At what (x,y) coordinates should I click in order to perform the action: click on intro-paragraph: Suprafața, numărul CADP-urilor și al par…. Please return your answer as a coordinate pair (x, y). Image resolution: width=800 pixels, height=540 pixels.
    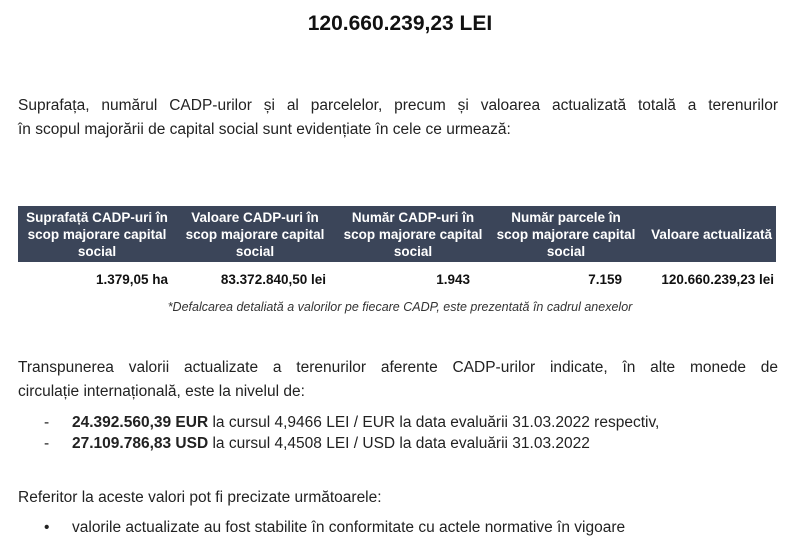
    Looking at the image, I should click on (398, 118).